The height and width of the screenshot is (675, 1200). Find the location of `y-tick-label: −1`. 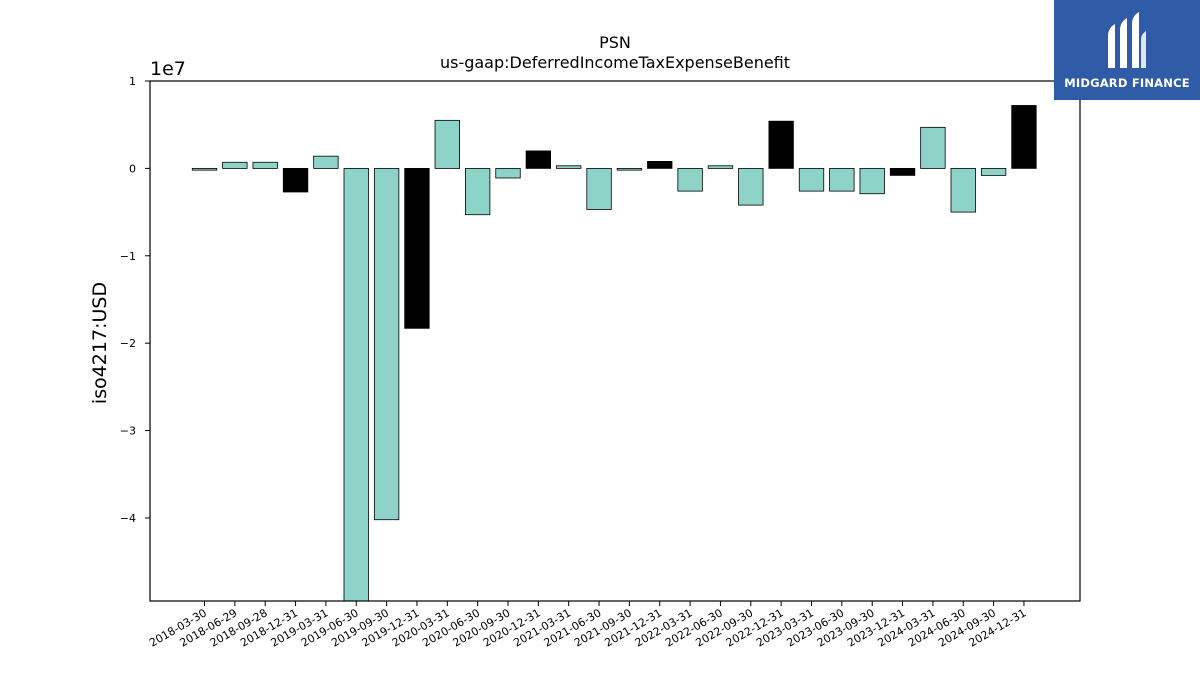

y-tick-label: −1 is located at coordinates (128, 256).